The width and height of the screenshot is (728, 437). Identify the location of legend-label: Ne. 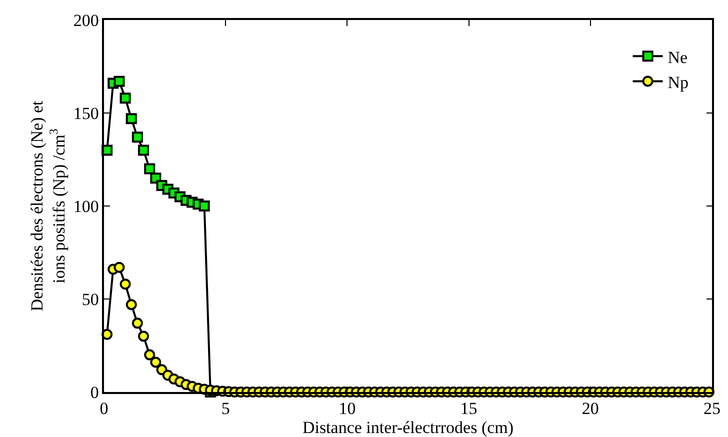
(678, 57).